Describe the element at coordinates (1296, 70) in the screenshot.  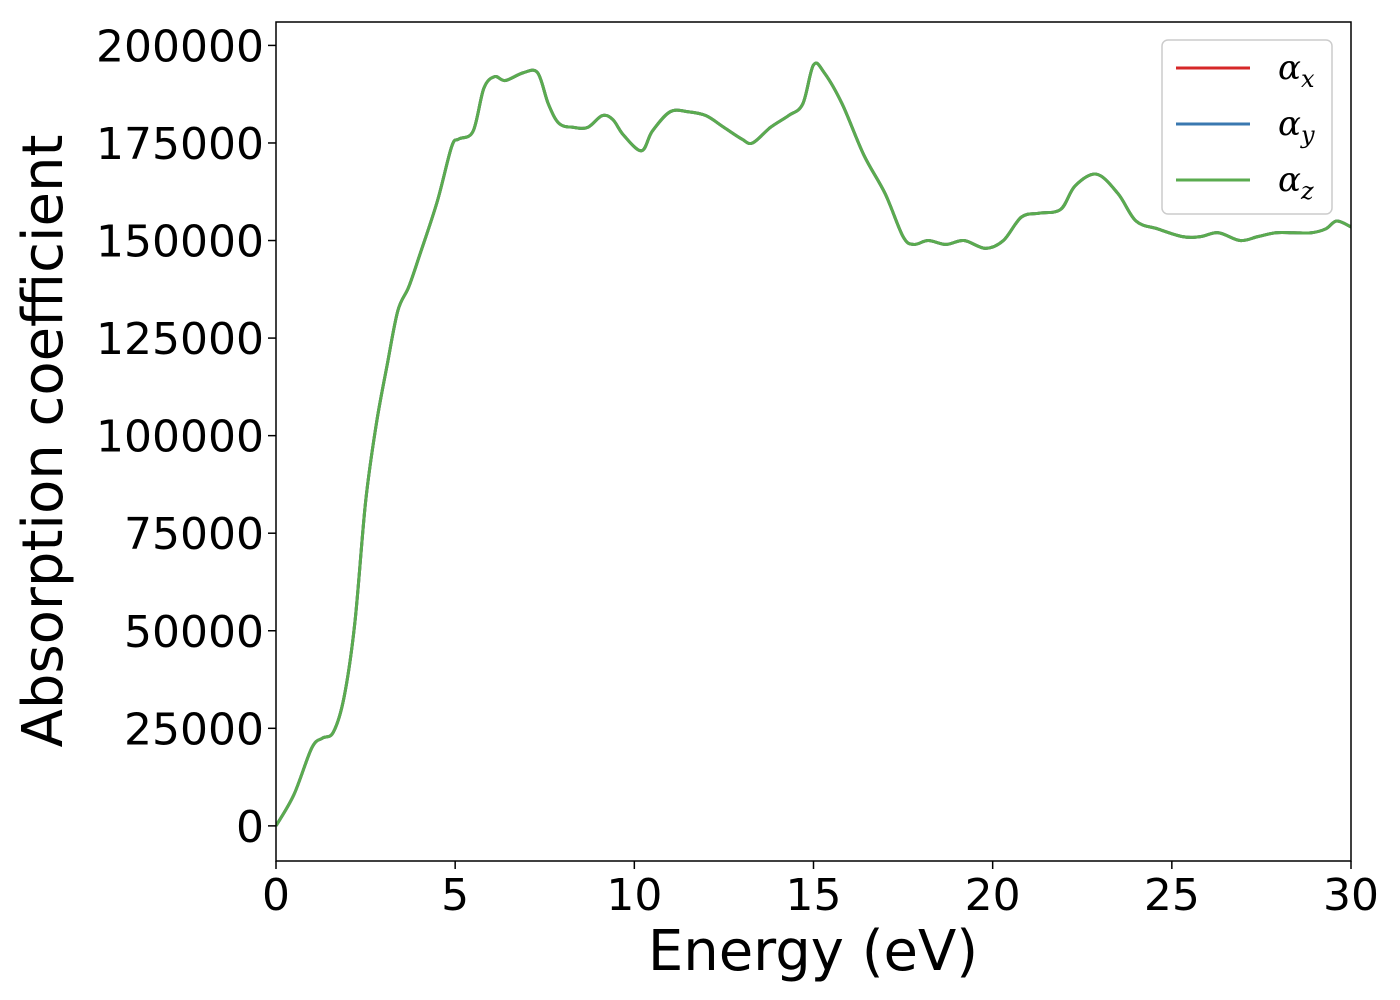
I see `legend-label-x: αx` at that location.